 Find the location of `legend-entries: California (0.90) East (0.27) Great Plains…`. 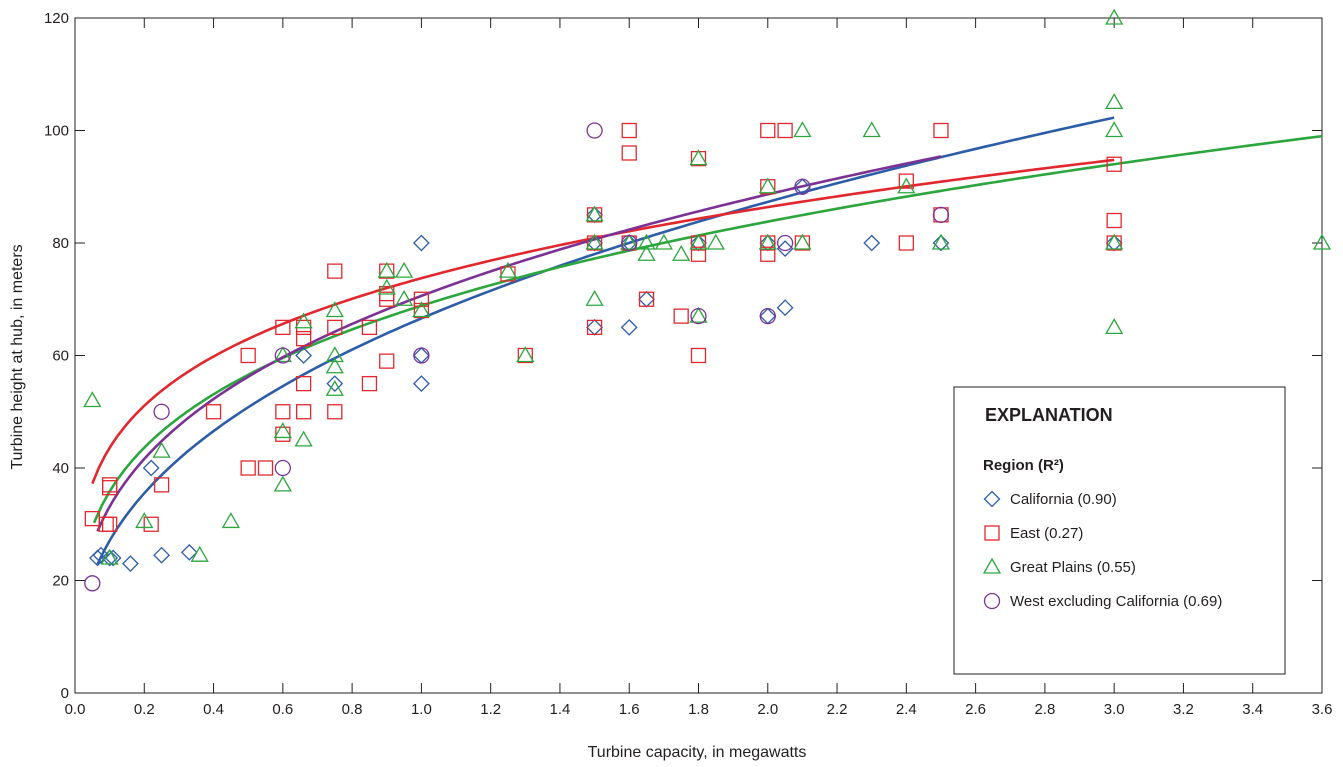

legend-entries: California (0.90) East (0.27) Great Plains… is located at coordinates (1102, 550).